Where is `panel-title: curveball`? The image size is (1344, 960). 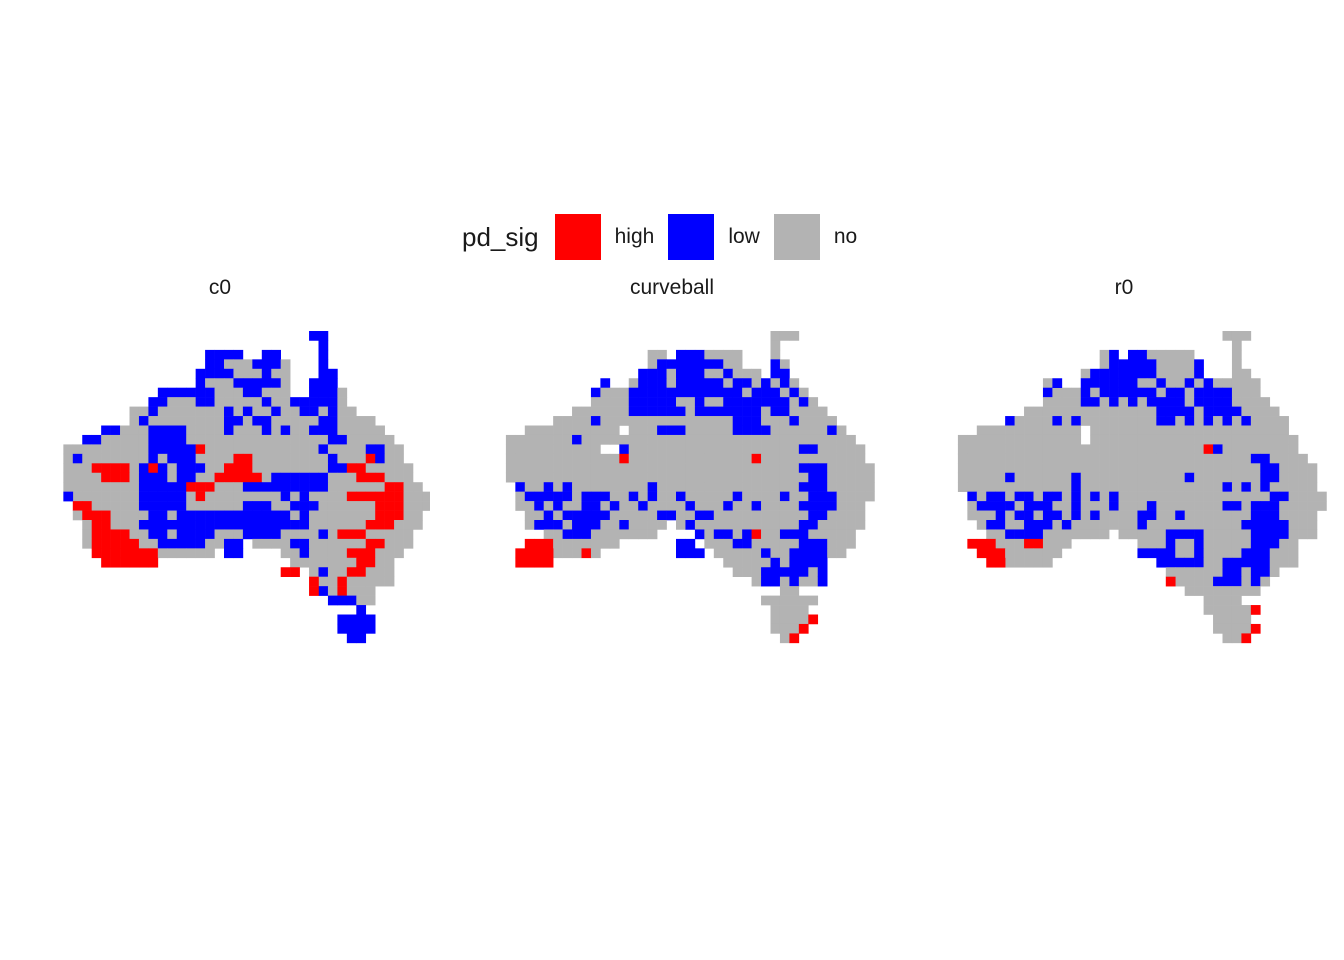
panel-title: curveball is located at coordinates (672, 287).